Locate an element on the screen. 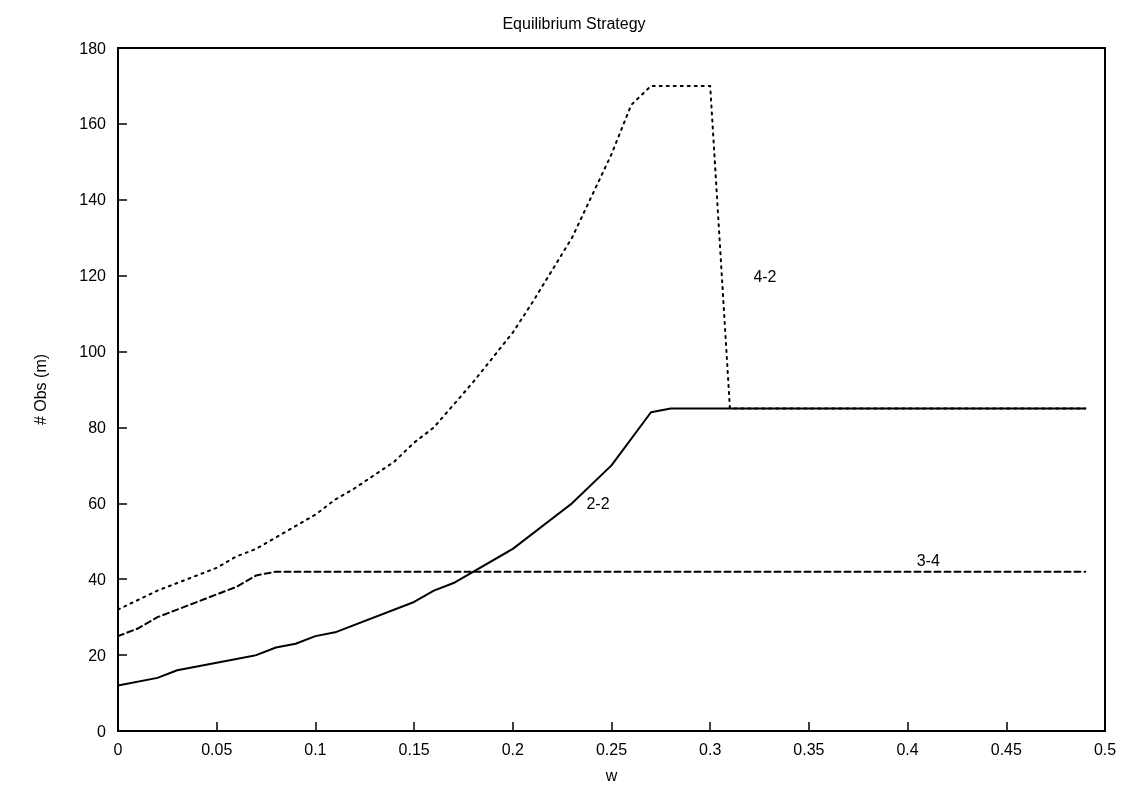 The width and height of the screenshot is (1148, 800). x-tick-label: 0.5 is located at coordinates (1105, 749).